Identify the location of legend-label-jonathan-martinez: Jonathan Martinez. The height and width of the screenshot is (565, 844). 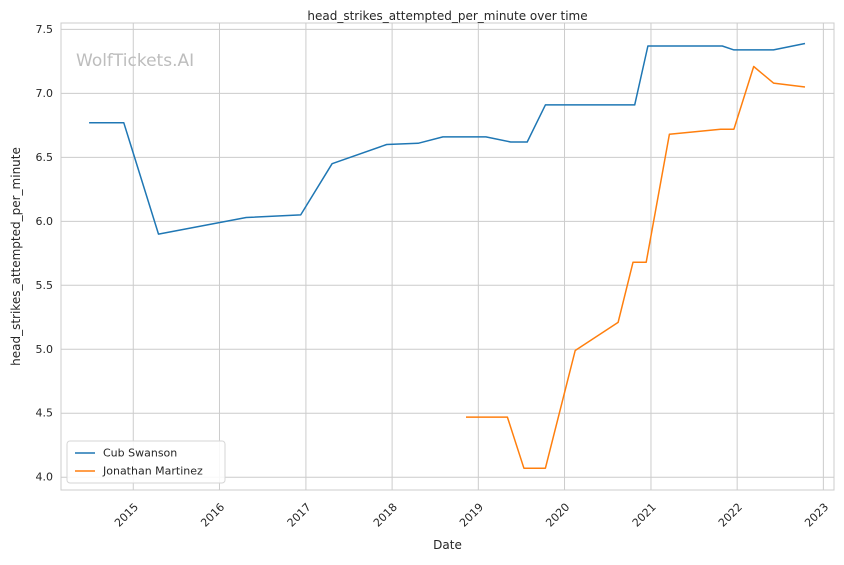
(152, 471).